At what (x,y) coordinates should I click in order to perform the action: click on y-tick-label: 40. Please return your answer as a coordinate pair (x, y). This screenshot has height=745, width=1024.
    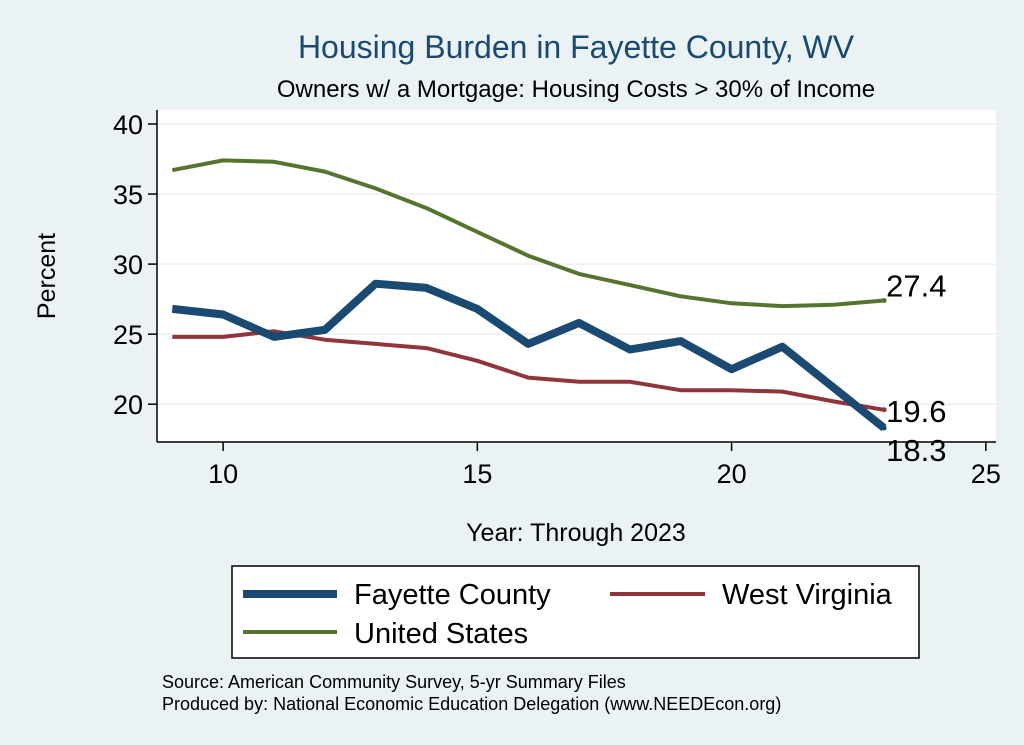
    Looking at the image, I should click on (128, 125).